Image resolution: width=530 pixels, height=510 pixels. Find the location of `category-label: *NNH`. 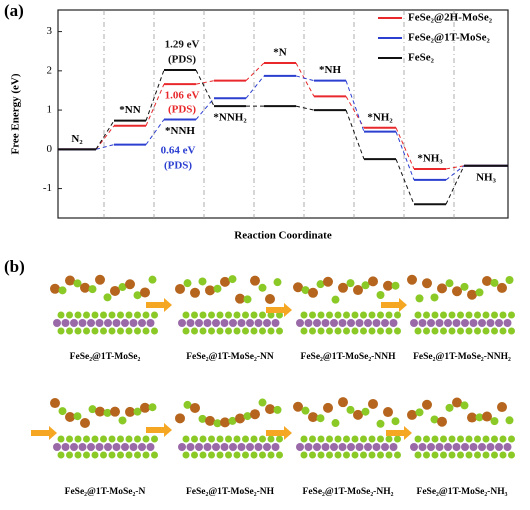

category-label: *NNH is located at coordinates (180, 131).